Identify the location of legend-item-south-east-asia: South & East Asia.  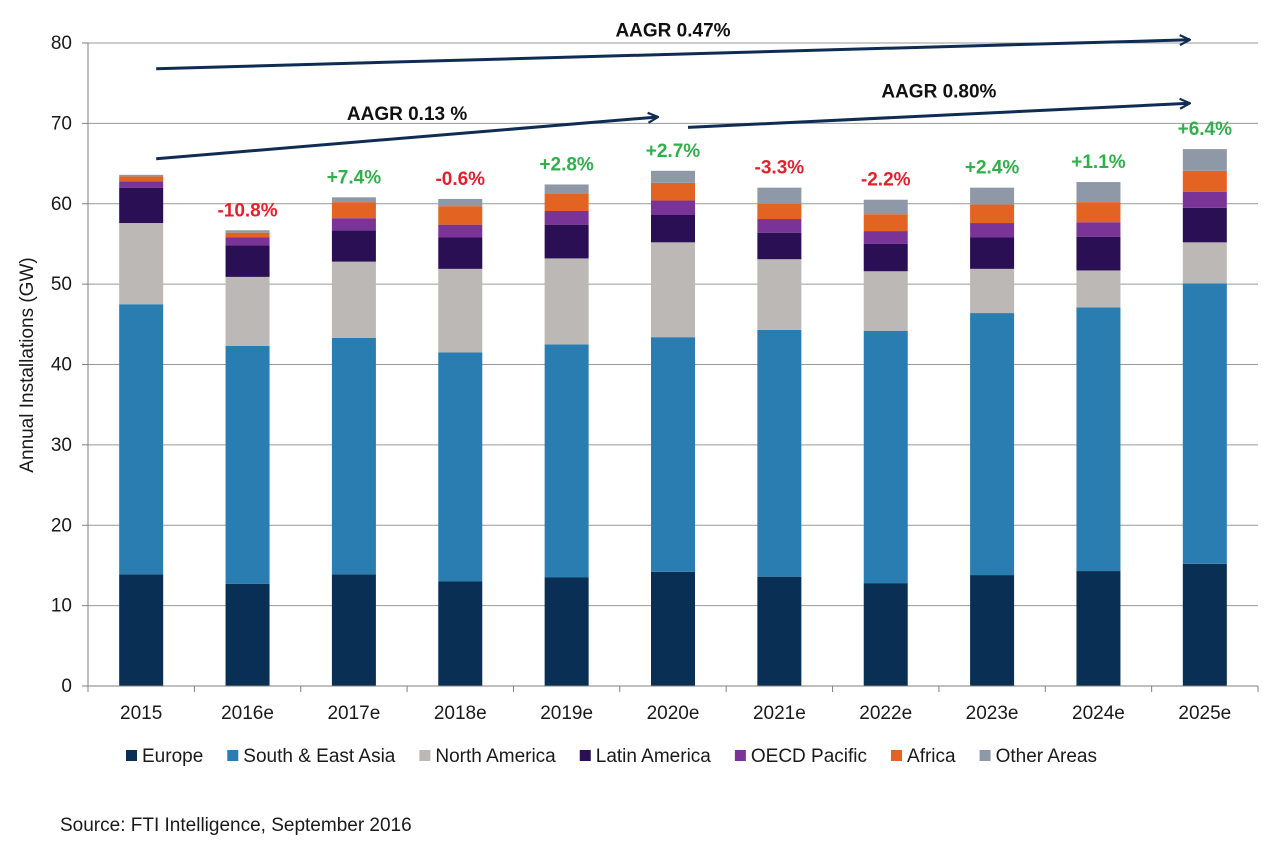
(311, 756).